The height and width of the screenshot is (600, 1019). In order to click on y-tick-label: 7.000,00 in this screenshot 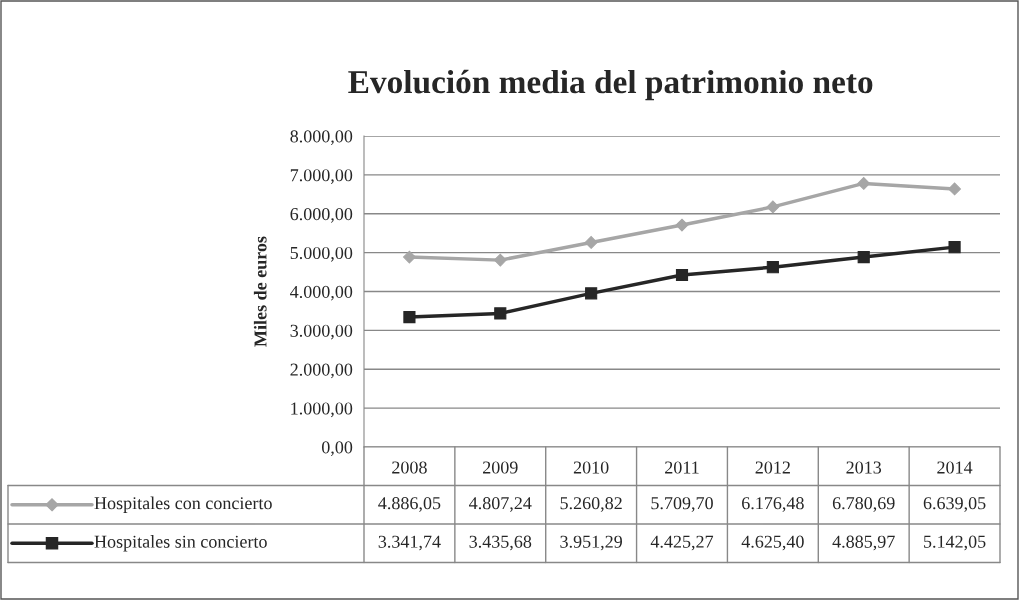, I will do `click(321, 176)`.